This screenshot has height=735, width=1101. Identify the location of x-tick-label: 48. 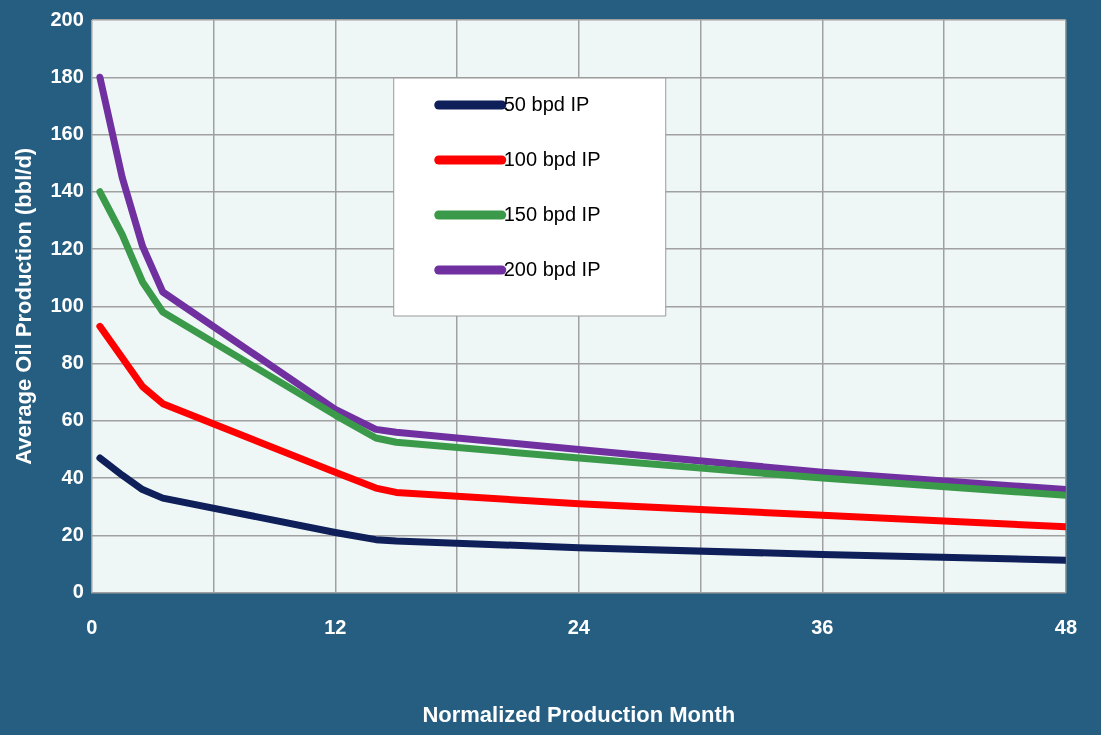
(1065, 627).